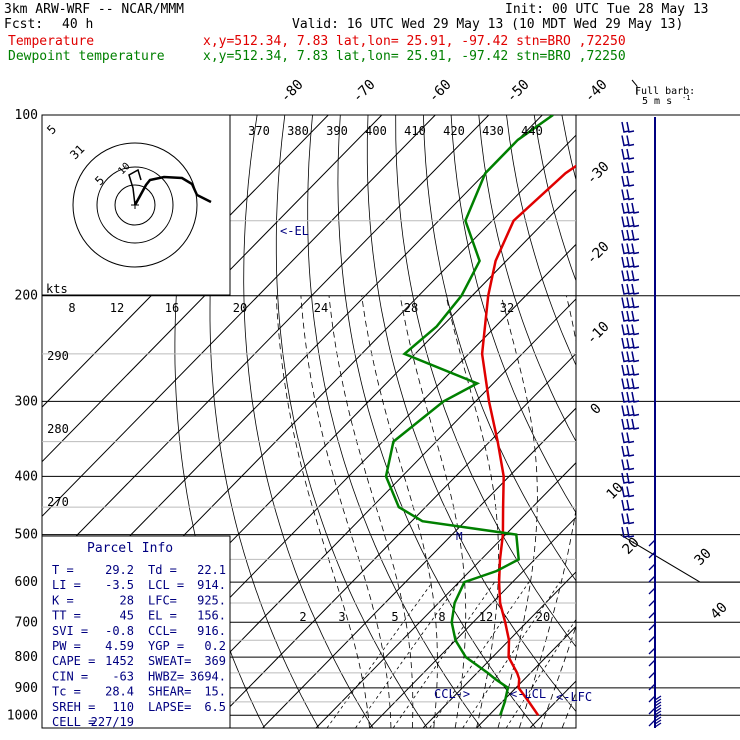  I want to click on parcel-key: SREH =, so click(73, 707).